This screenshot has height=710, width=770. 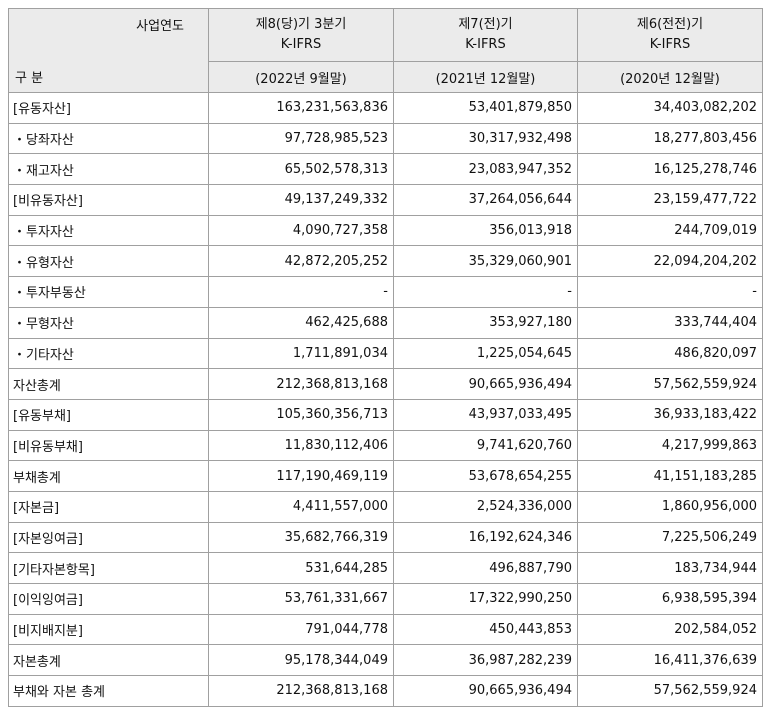 I want to click on header-date-cell: (2021년 12월말), so click(x=485, y=77).